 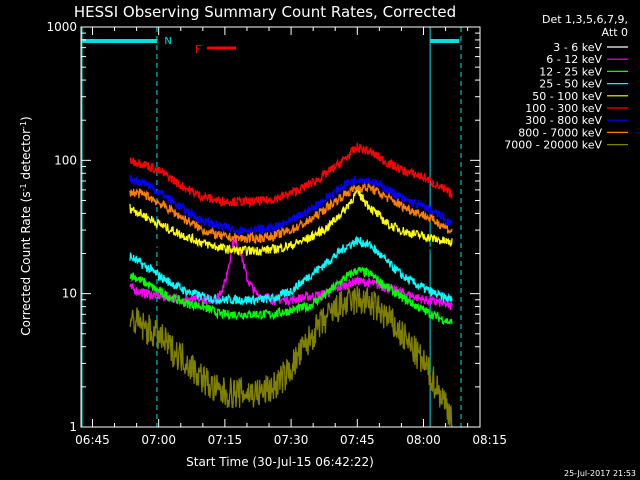 What do you see at coordinates (585, 19) in the screenshot?
I see `legend-header: Det 1,3,5,6,7,9,` at bounding box center [585, 19].